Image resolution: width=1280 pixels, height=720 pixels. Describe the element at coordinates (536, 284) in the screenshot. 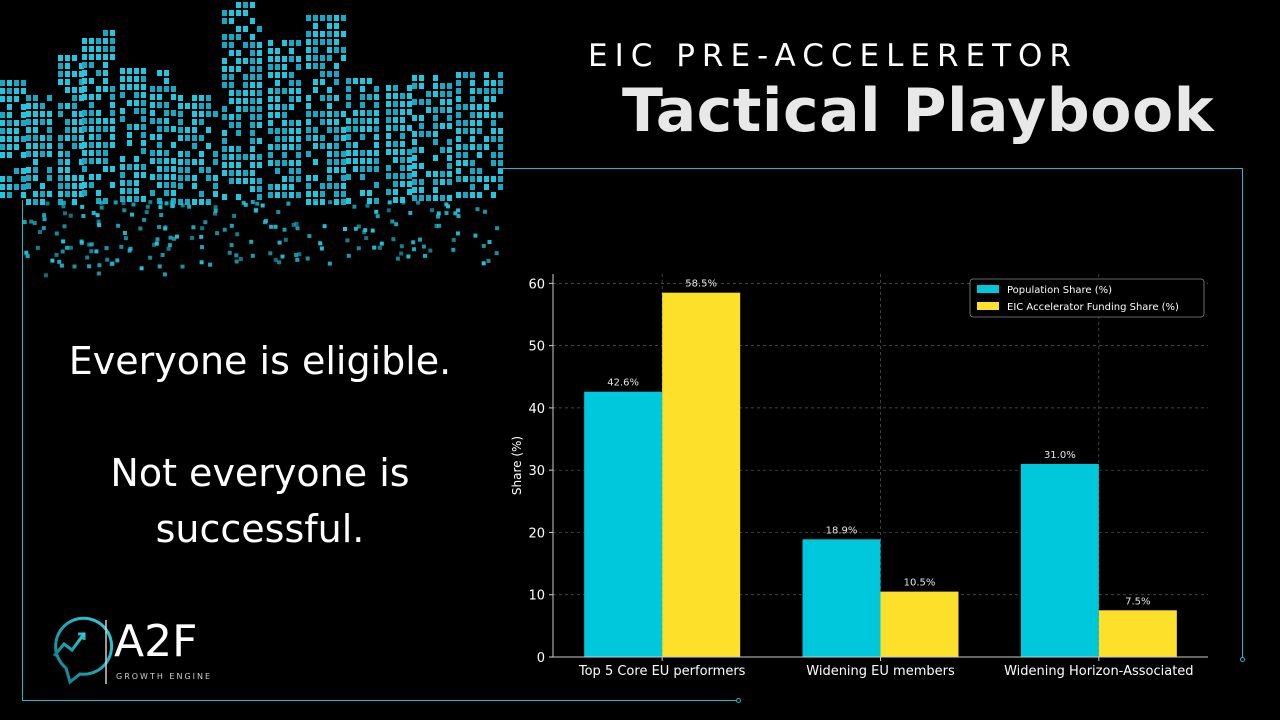

I see `y-tick-label: 60` at that location.